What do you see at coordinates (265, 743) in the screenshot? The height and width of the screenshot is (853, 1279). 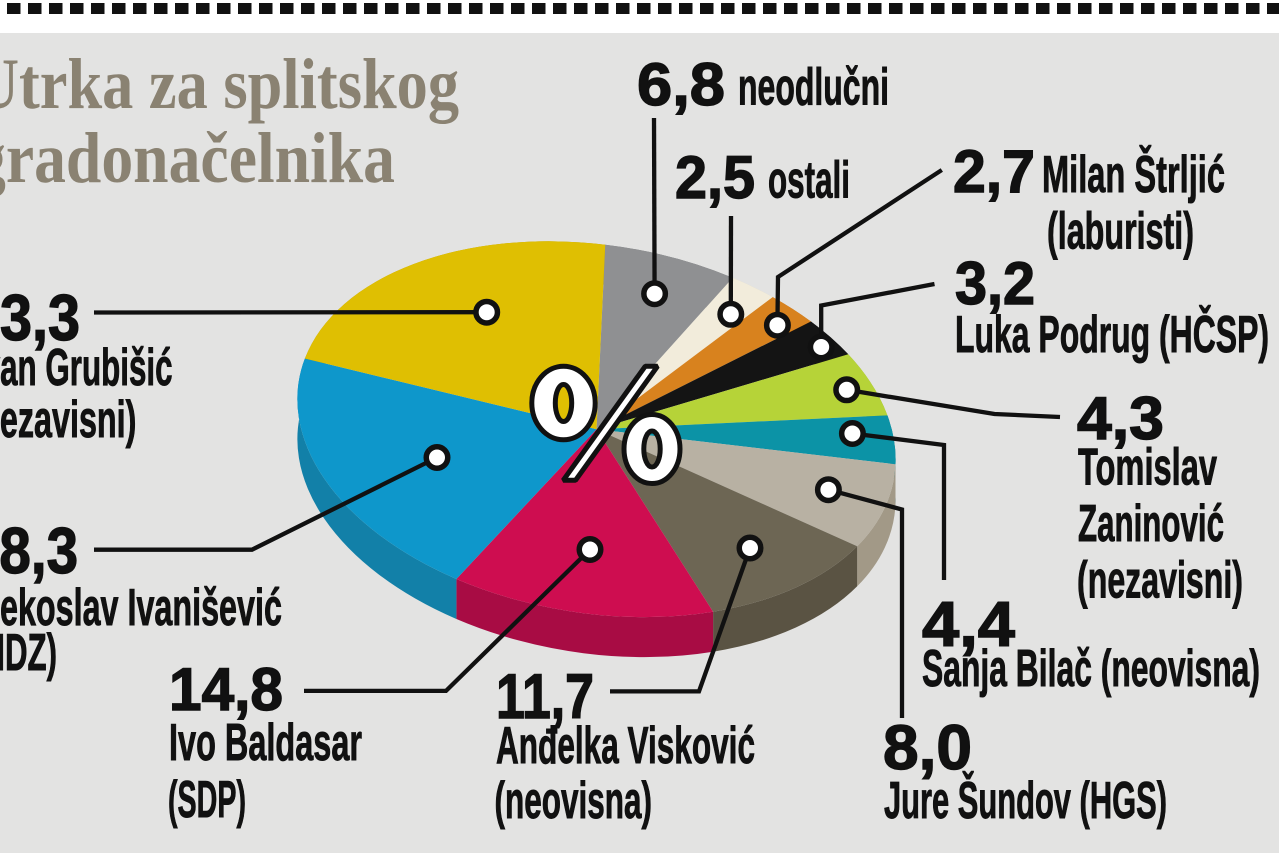 I see `svg-text: Ivo Baldasar` at bounding box center [265, 743].